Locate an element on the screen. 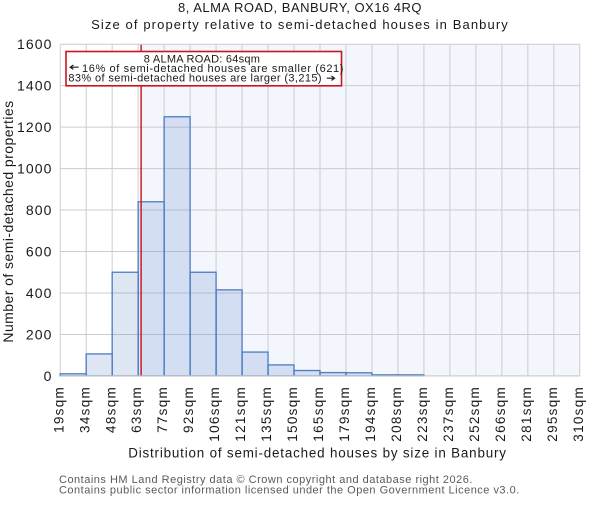 This screenshot has height=505, width=600. svg-text: 600 is located at coordinates (39, 252).